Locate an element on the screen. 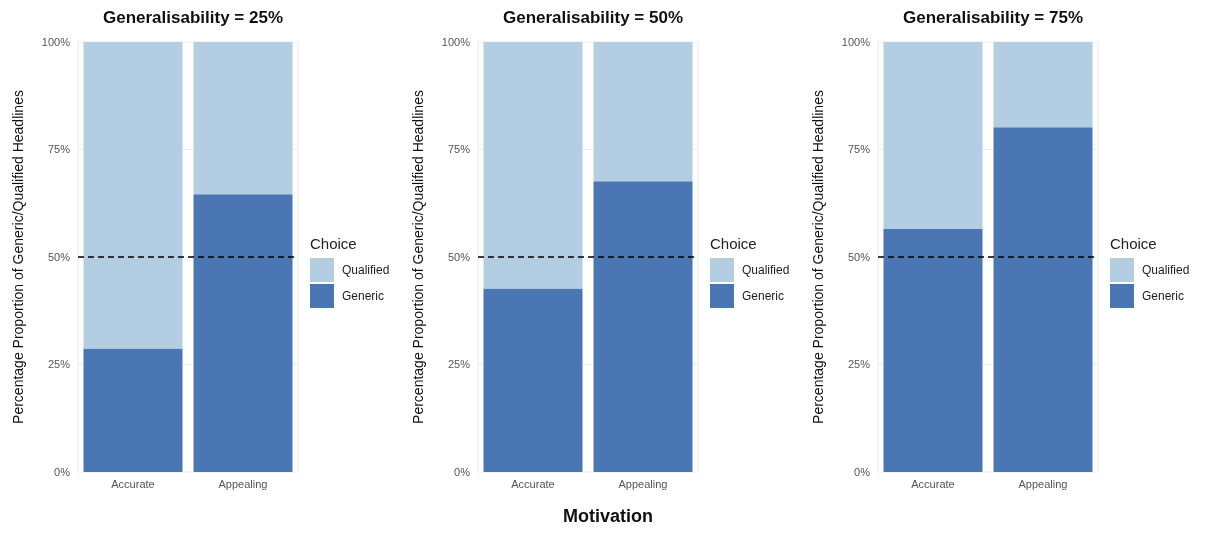 This screenshot has height=556, width=1218. chart-title: Generalisability = 50% is located at coordinates (593, 18).